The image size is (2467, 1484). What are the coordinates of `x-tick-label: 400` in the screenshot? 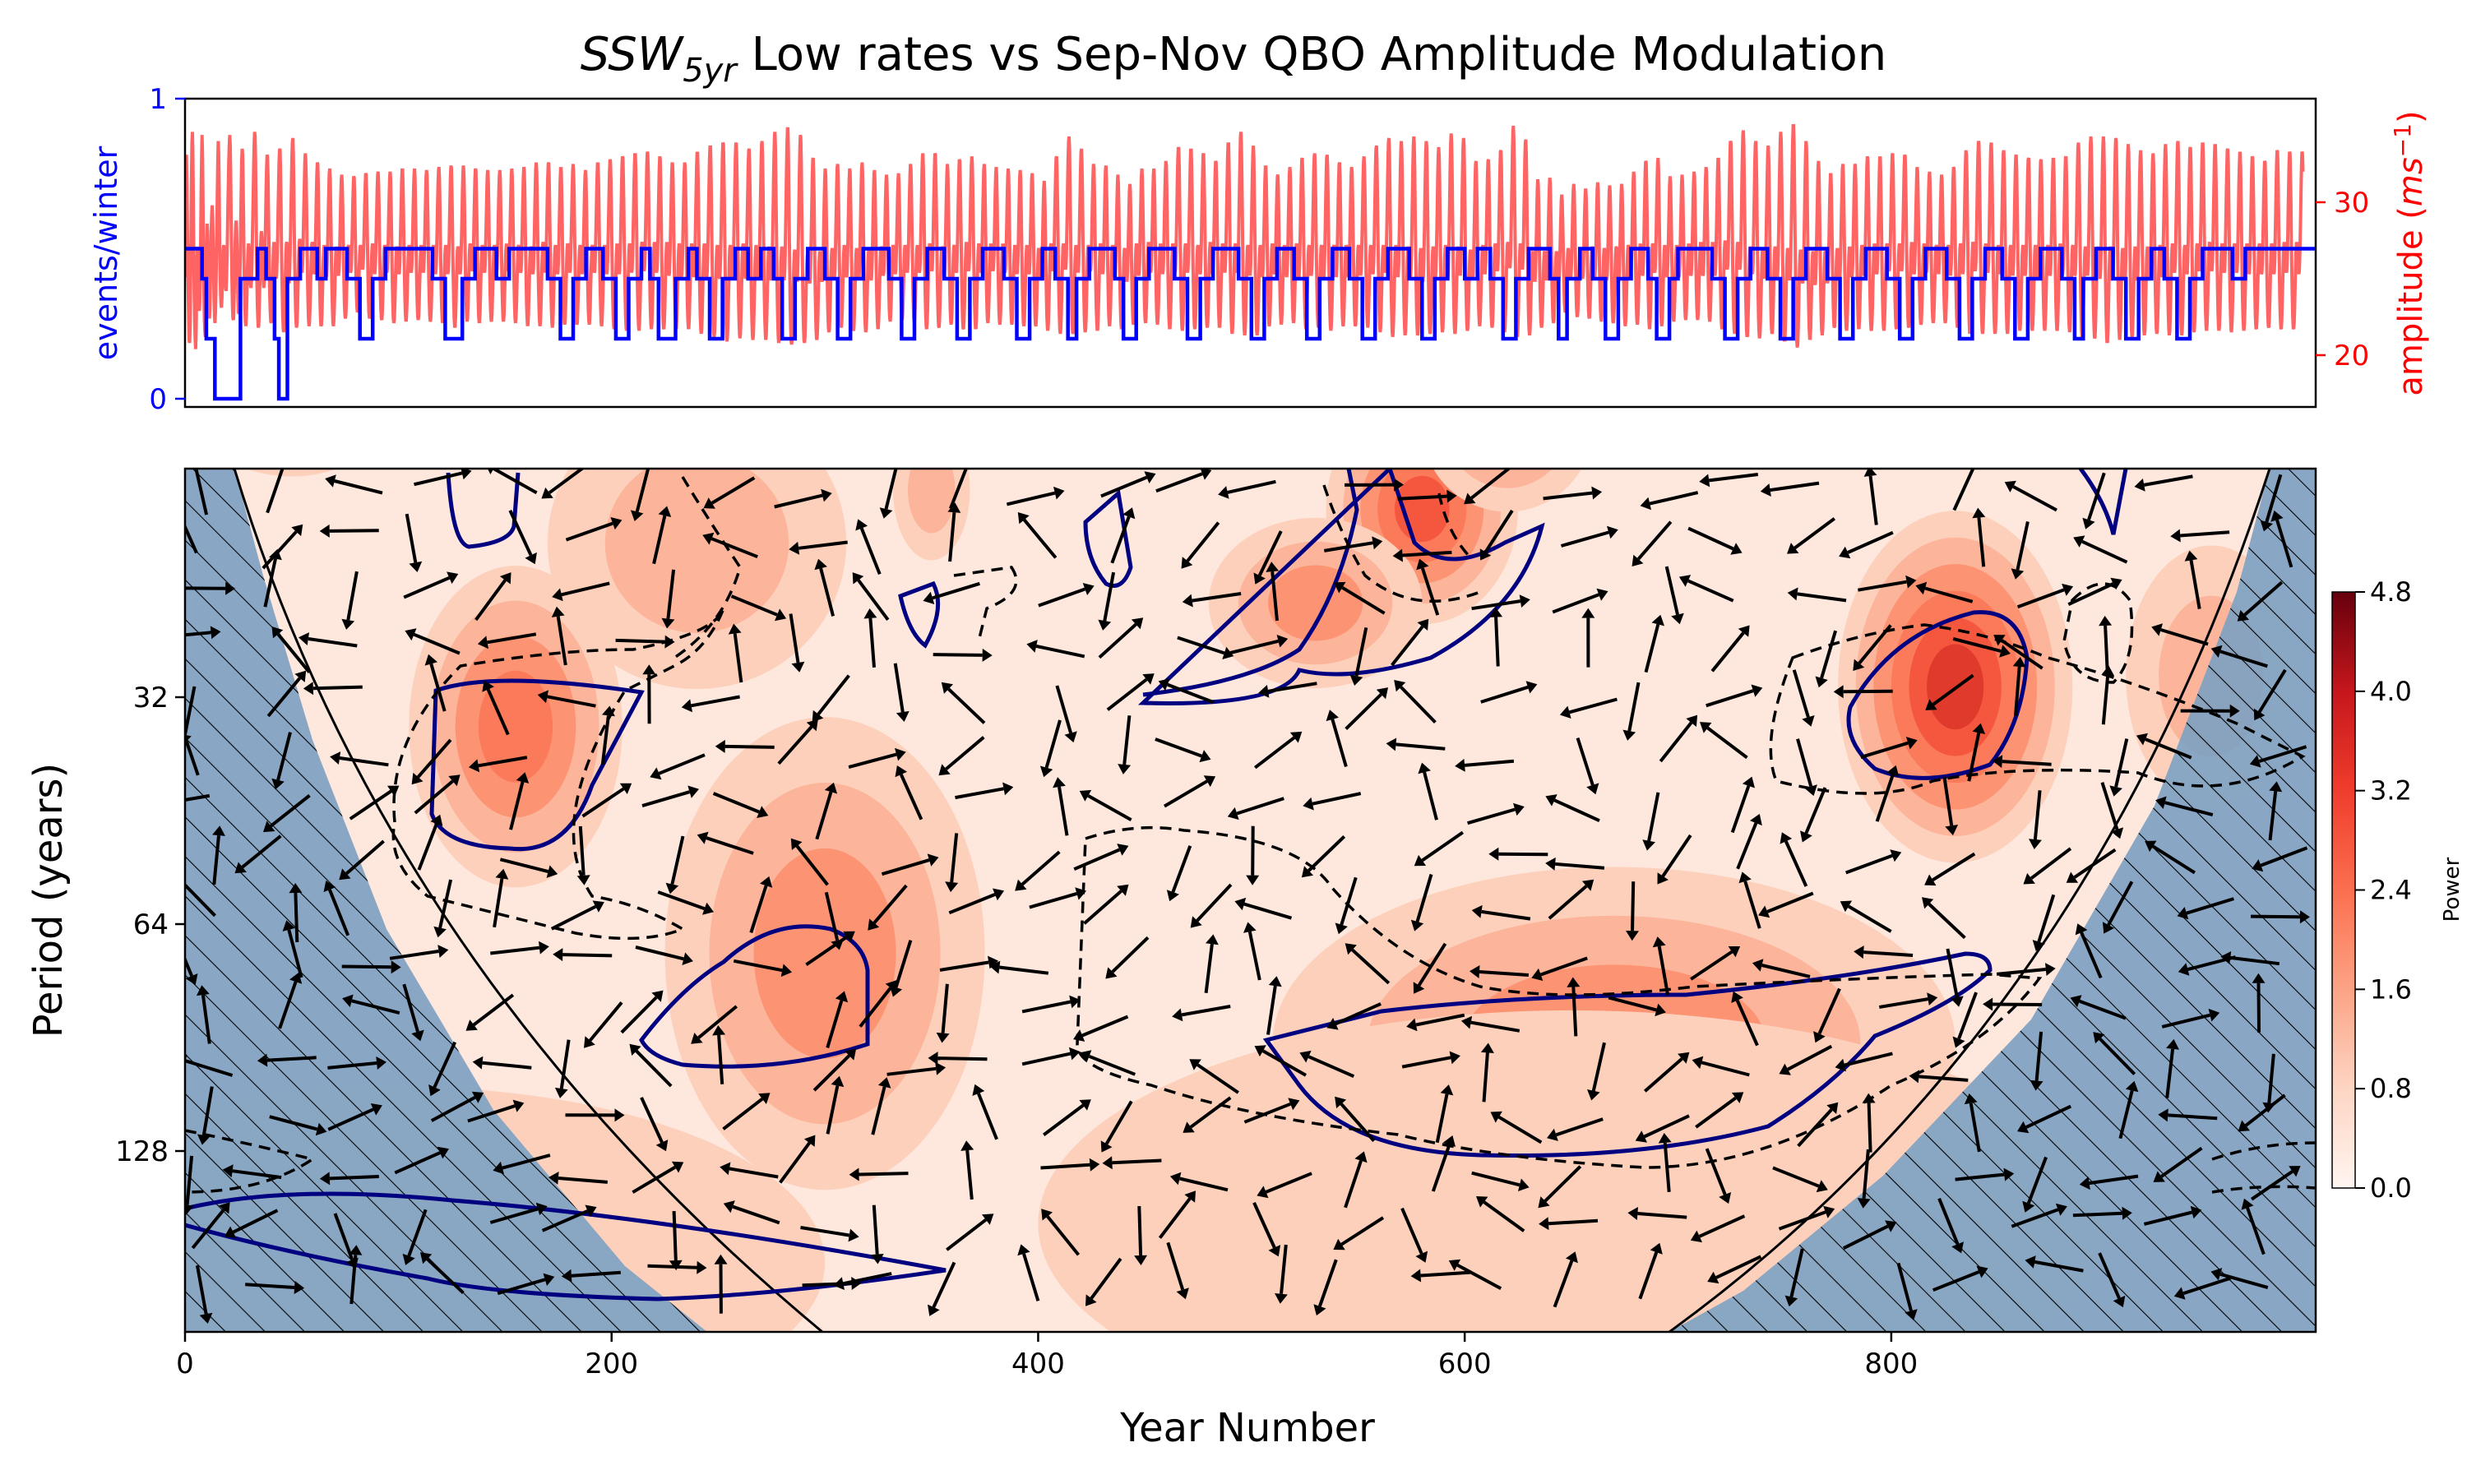 It's located at (1038, 1364).